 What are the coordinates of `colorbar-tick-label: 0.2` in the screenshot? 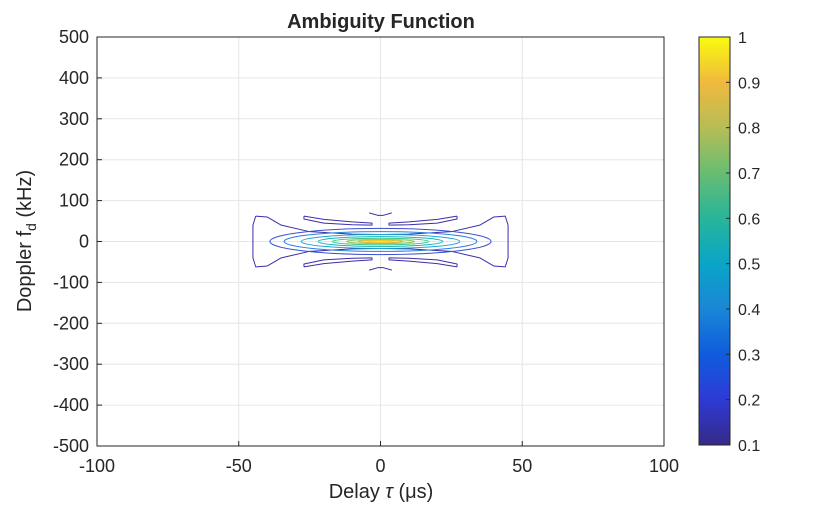 It's located at (749, 401).